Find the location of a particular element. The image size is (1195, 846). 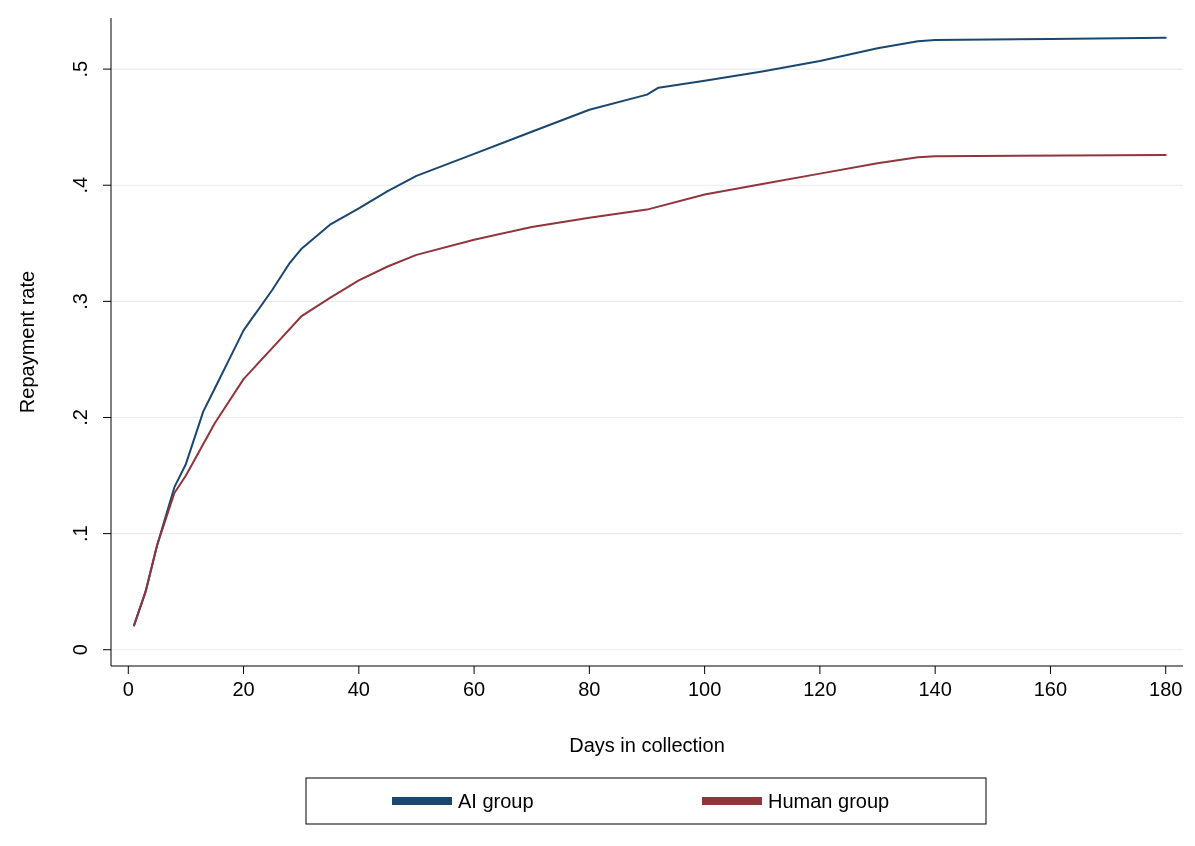

y-tick-label: .2 is located at coordinates (80, 417).